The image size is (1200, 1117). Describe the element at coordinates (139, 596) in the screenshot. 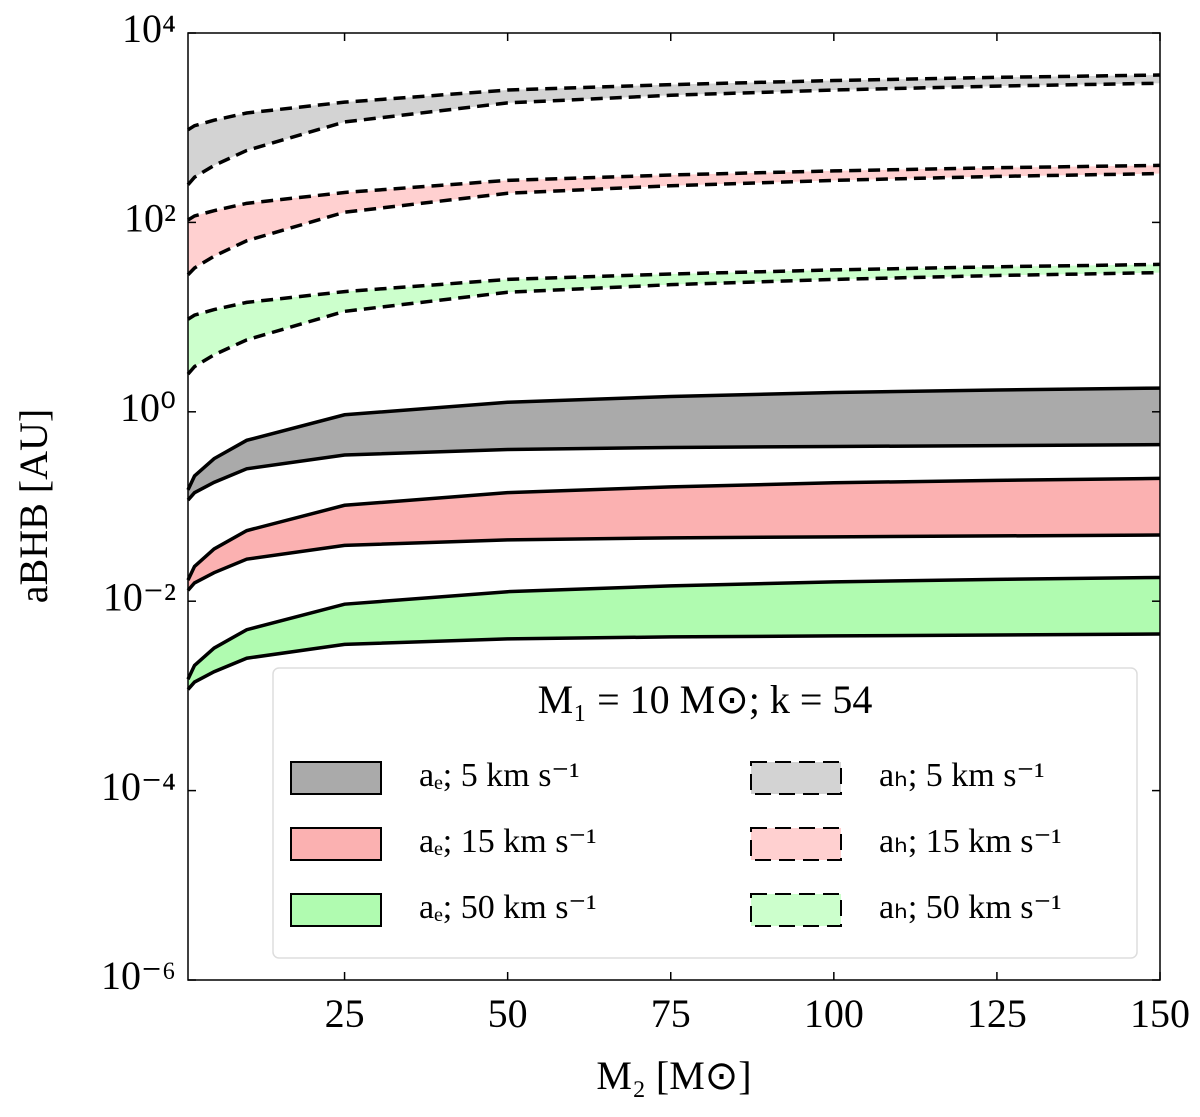

I see `y-tick-label: 10⁻²` at that location.